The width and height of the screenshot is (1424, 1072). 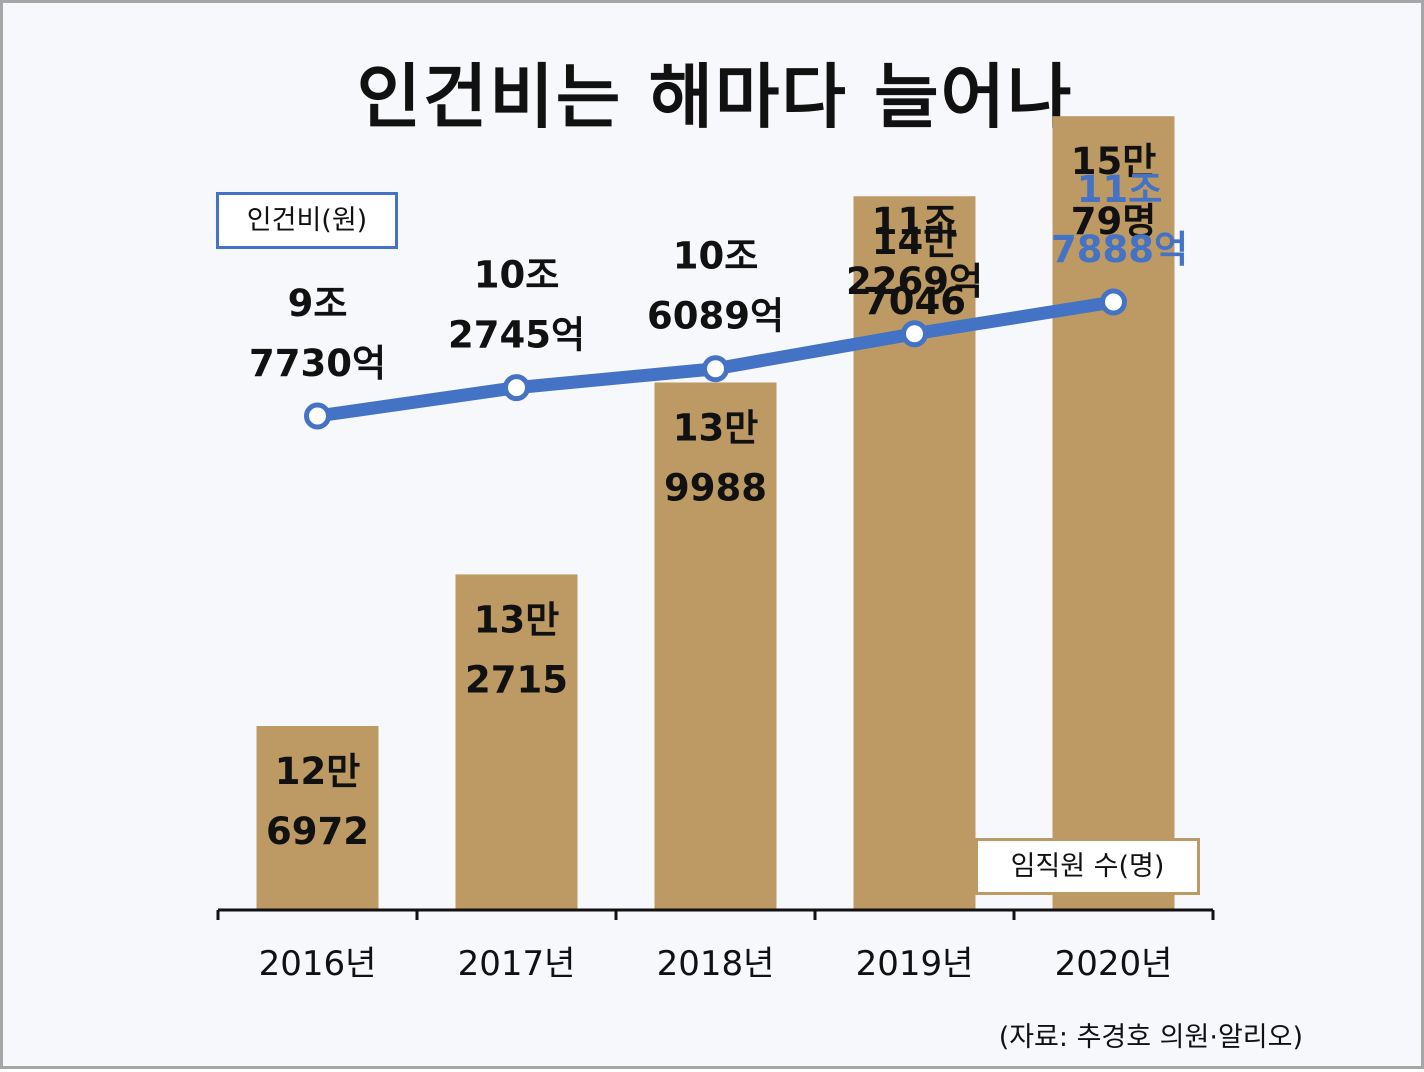 What do you see at coordinates (1114, 161) in the screenshot?
I see `bar-data-label: 15만` at bounding box center [1114, 161].